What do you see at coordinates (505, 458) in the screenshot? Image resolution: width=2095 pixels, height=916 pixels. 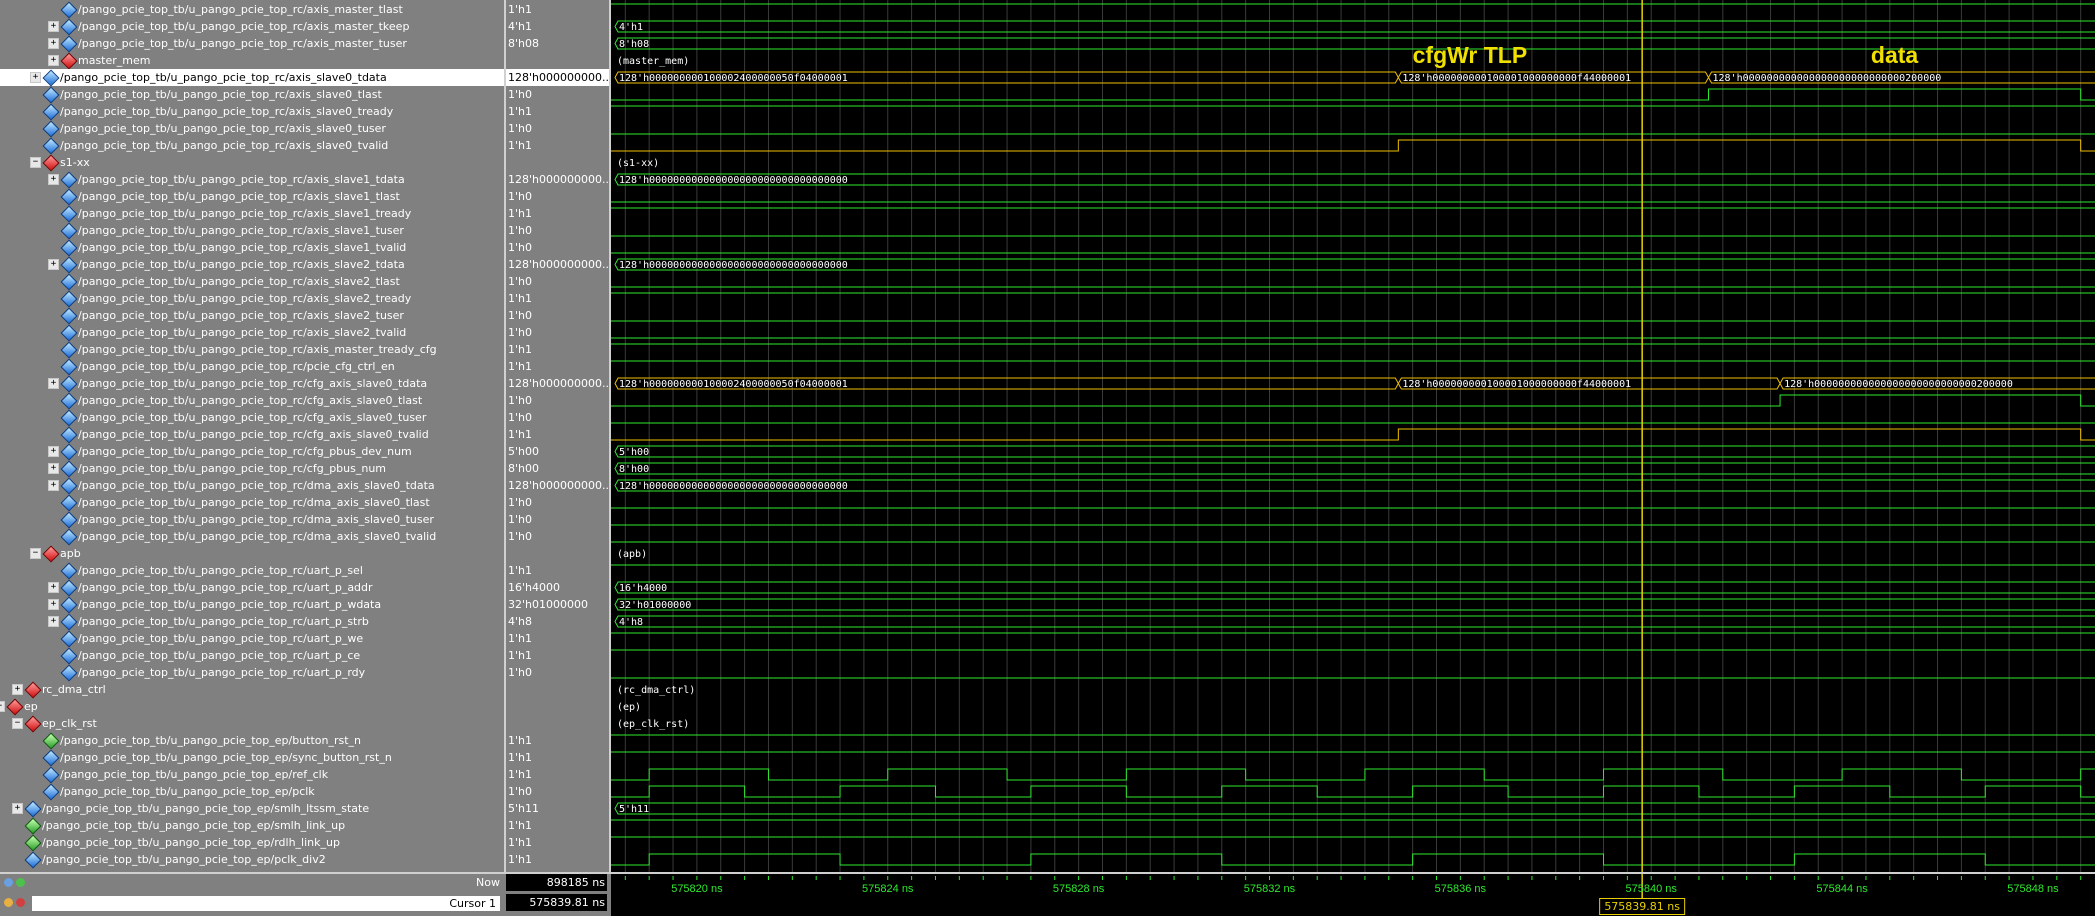 I see `pane-splitter-left` at bounding box center [505, 458].